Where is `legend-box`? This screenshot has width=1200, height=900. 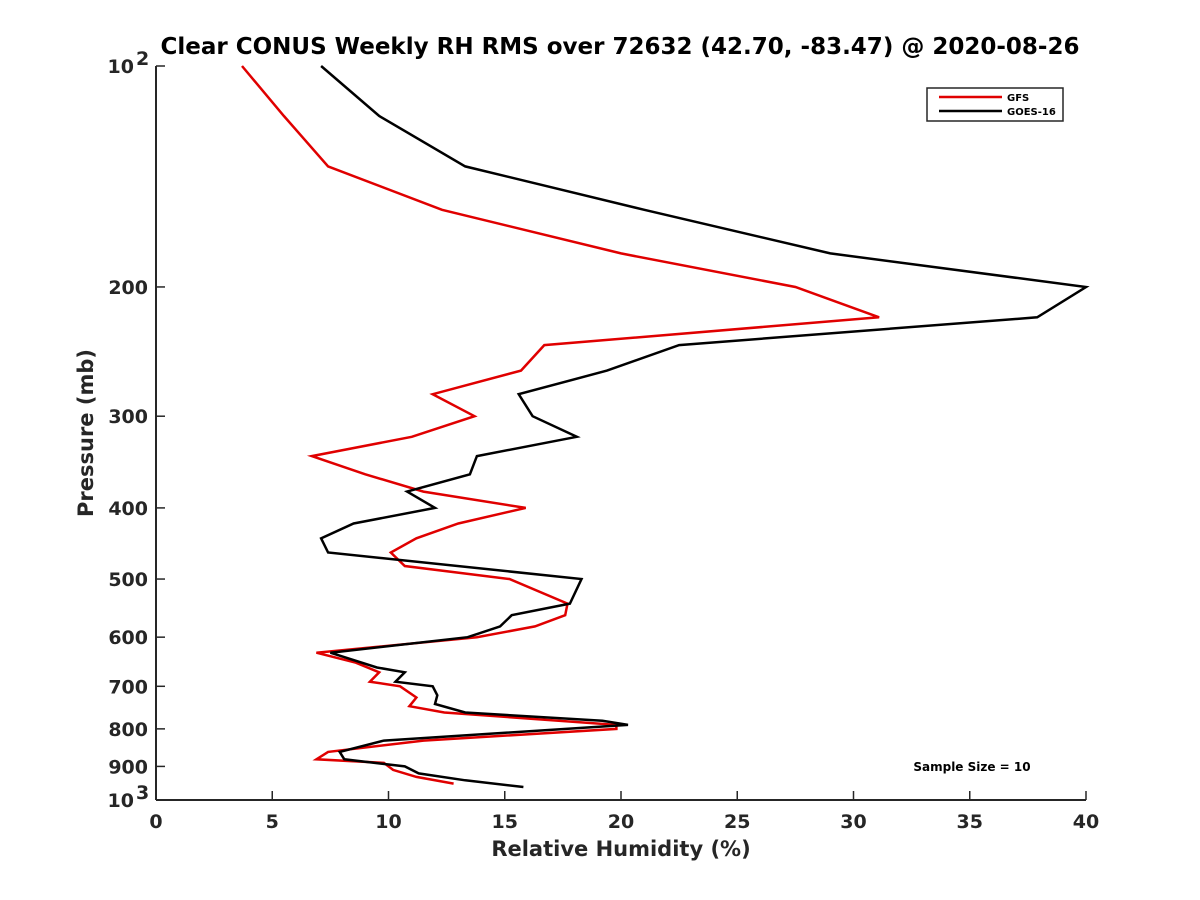 legend-box is located at coordinates (995, 104).